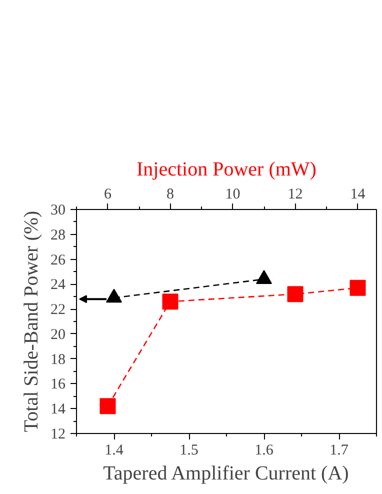  What do you see at coordinates (58, 384) in the screenshot?
I see `y-tick-label: 16` at bounding box center [58, 384].